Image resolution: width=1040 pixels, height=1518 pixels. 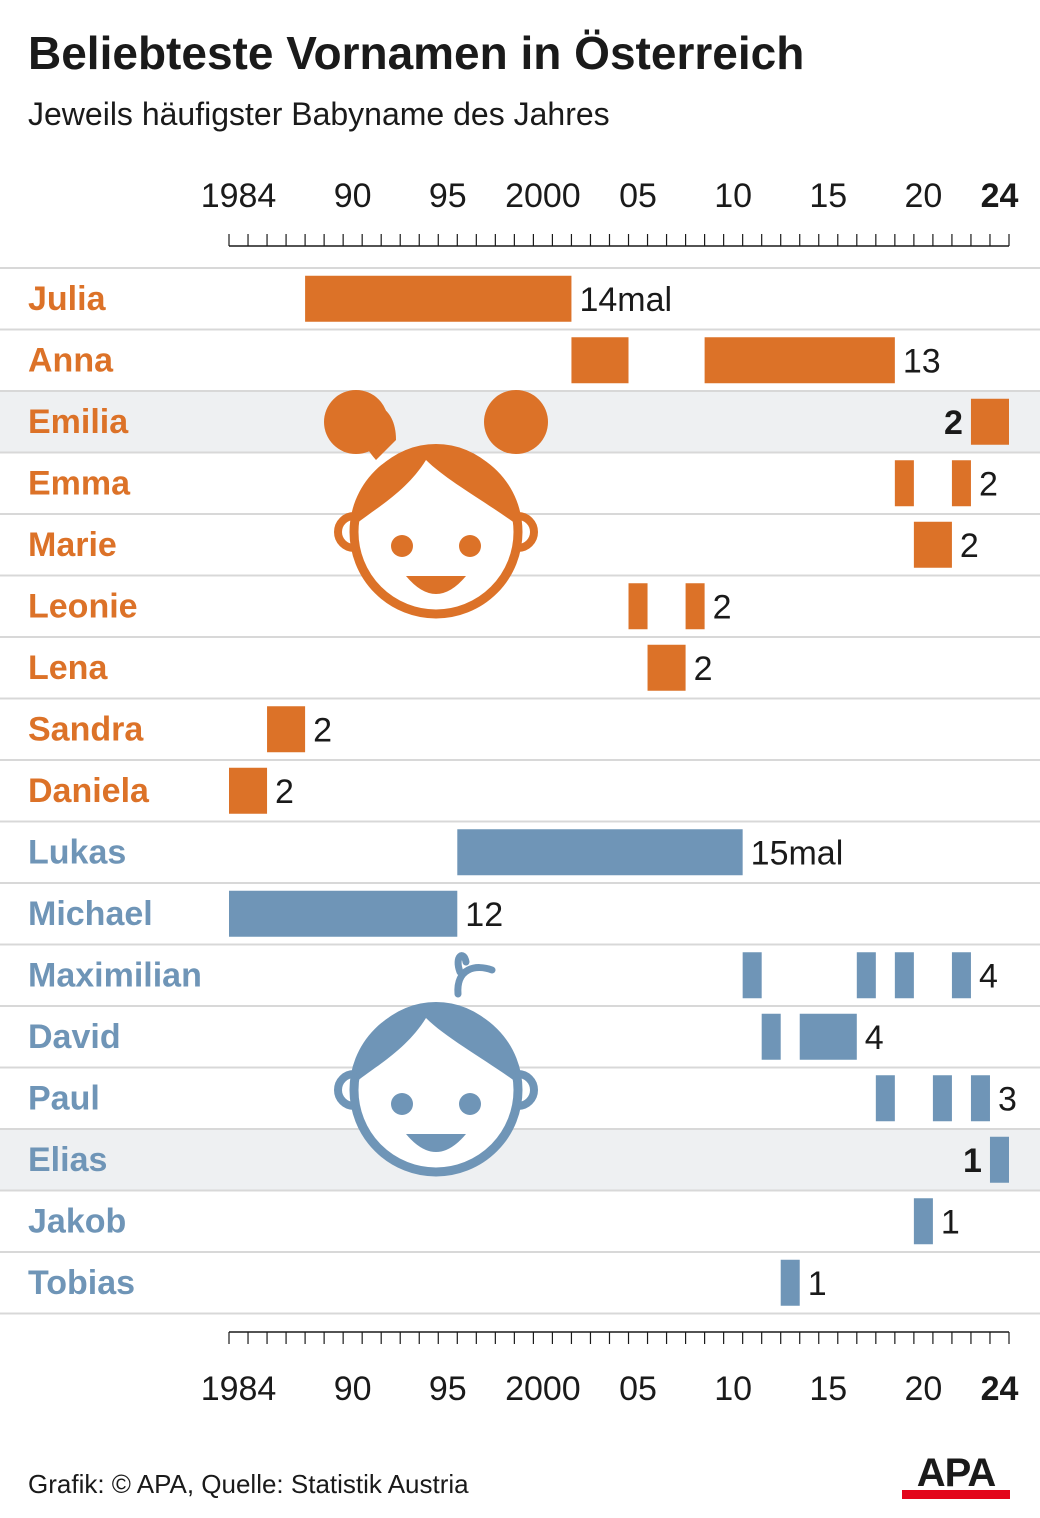 I want to click on apa-logo-text: APA, so click(x=956, y=1473).